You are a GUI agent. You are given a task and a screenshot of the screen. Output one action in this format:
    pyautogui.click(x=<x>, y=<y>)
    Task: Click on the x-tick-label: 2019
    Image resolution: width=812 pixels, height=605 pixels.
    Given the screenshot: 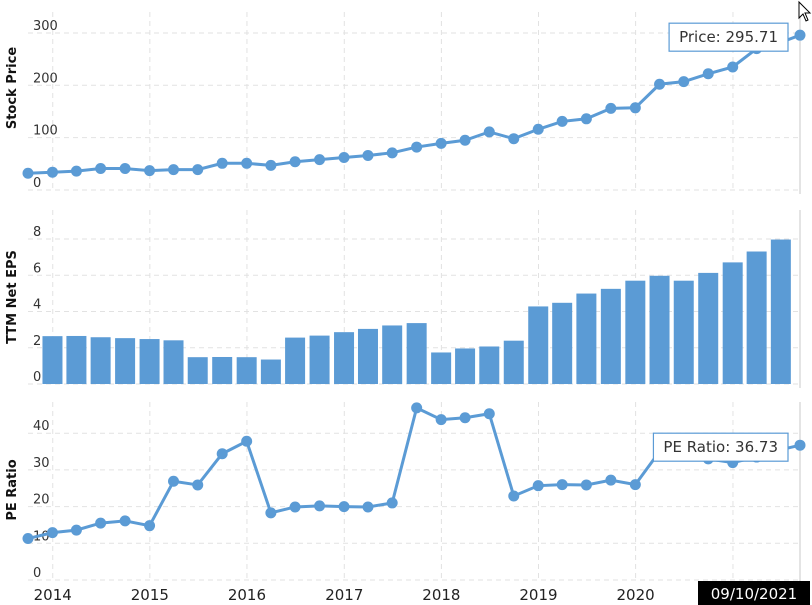 What is the action you would take?
    pyautogui.click(x=538, y=595)
    